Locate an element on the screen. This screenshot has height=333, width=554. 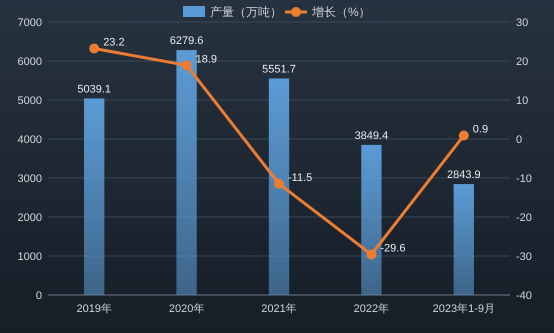
y-tick-label: 5000 is located at coordinates (30, 101).